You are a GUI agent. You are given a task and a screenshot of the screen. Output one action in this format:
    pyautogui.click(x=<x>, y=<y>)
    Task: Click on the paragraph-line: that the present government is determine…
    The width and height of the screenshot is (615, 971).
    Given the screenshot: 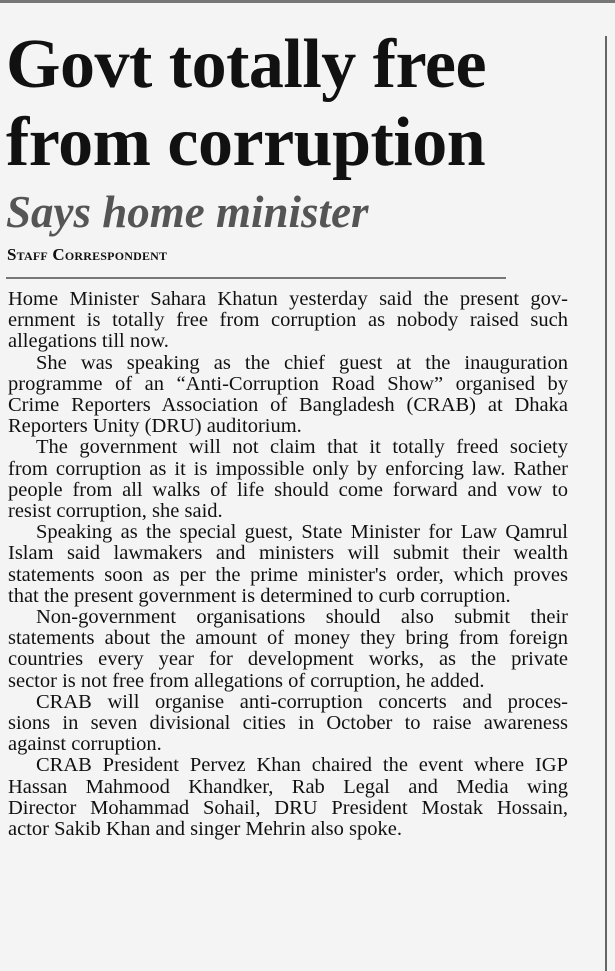 What is the action you would take?
    pyautogui.click(x=259, y=595)
    